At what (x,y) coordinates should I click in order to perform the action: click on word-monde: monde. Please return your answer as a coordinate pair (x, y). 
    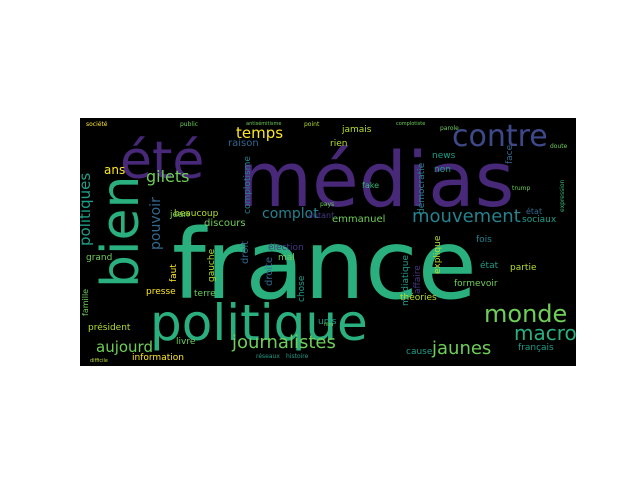
    Looking at the image, I should click on (525, 314).